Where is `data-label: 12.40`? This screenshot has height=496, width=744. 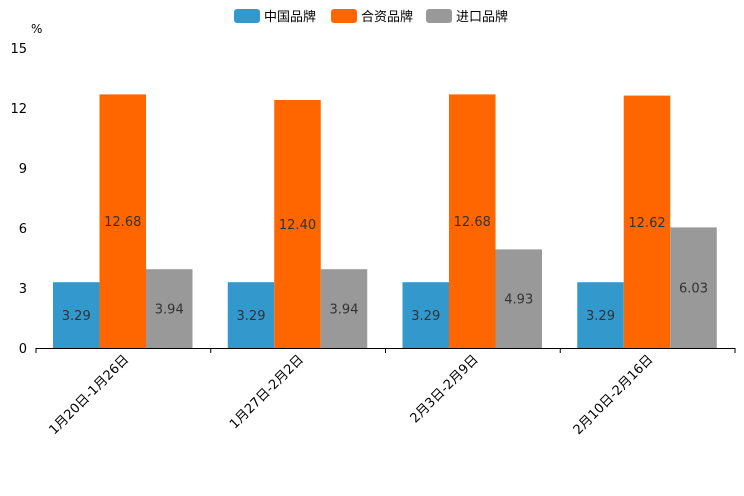
data-label: 12.40 is located at coordinates (297, 225).